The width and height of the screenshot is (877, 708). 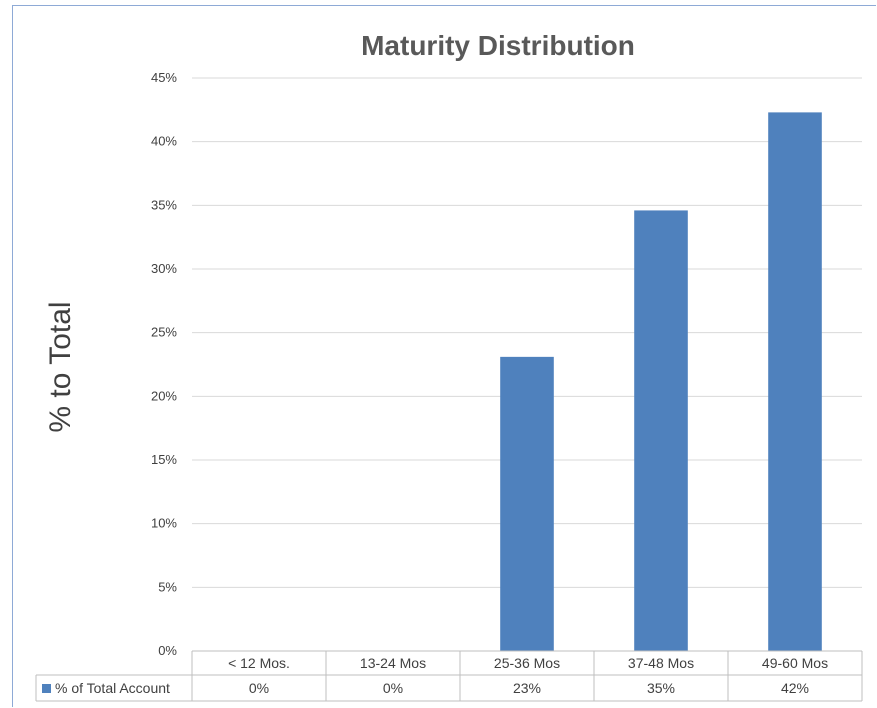 What do you see at coordinates (164, 77) in the screenshot?
I see `y-tick-label: 45%` at bounding box center [164, 77].